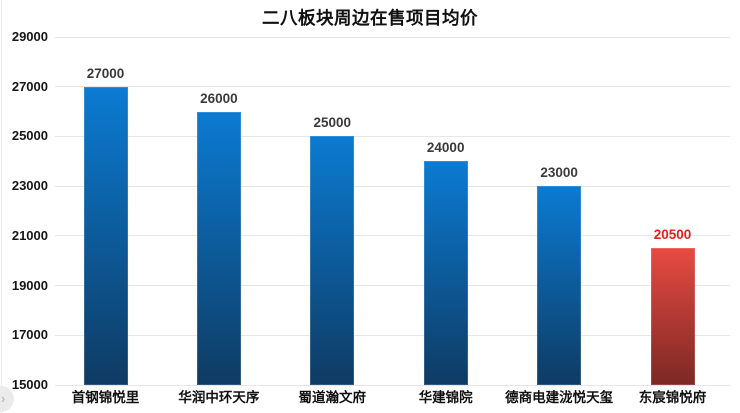 The image size is (740, 413). I want to click on bar-value-label: 24000, so click(445, 148).